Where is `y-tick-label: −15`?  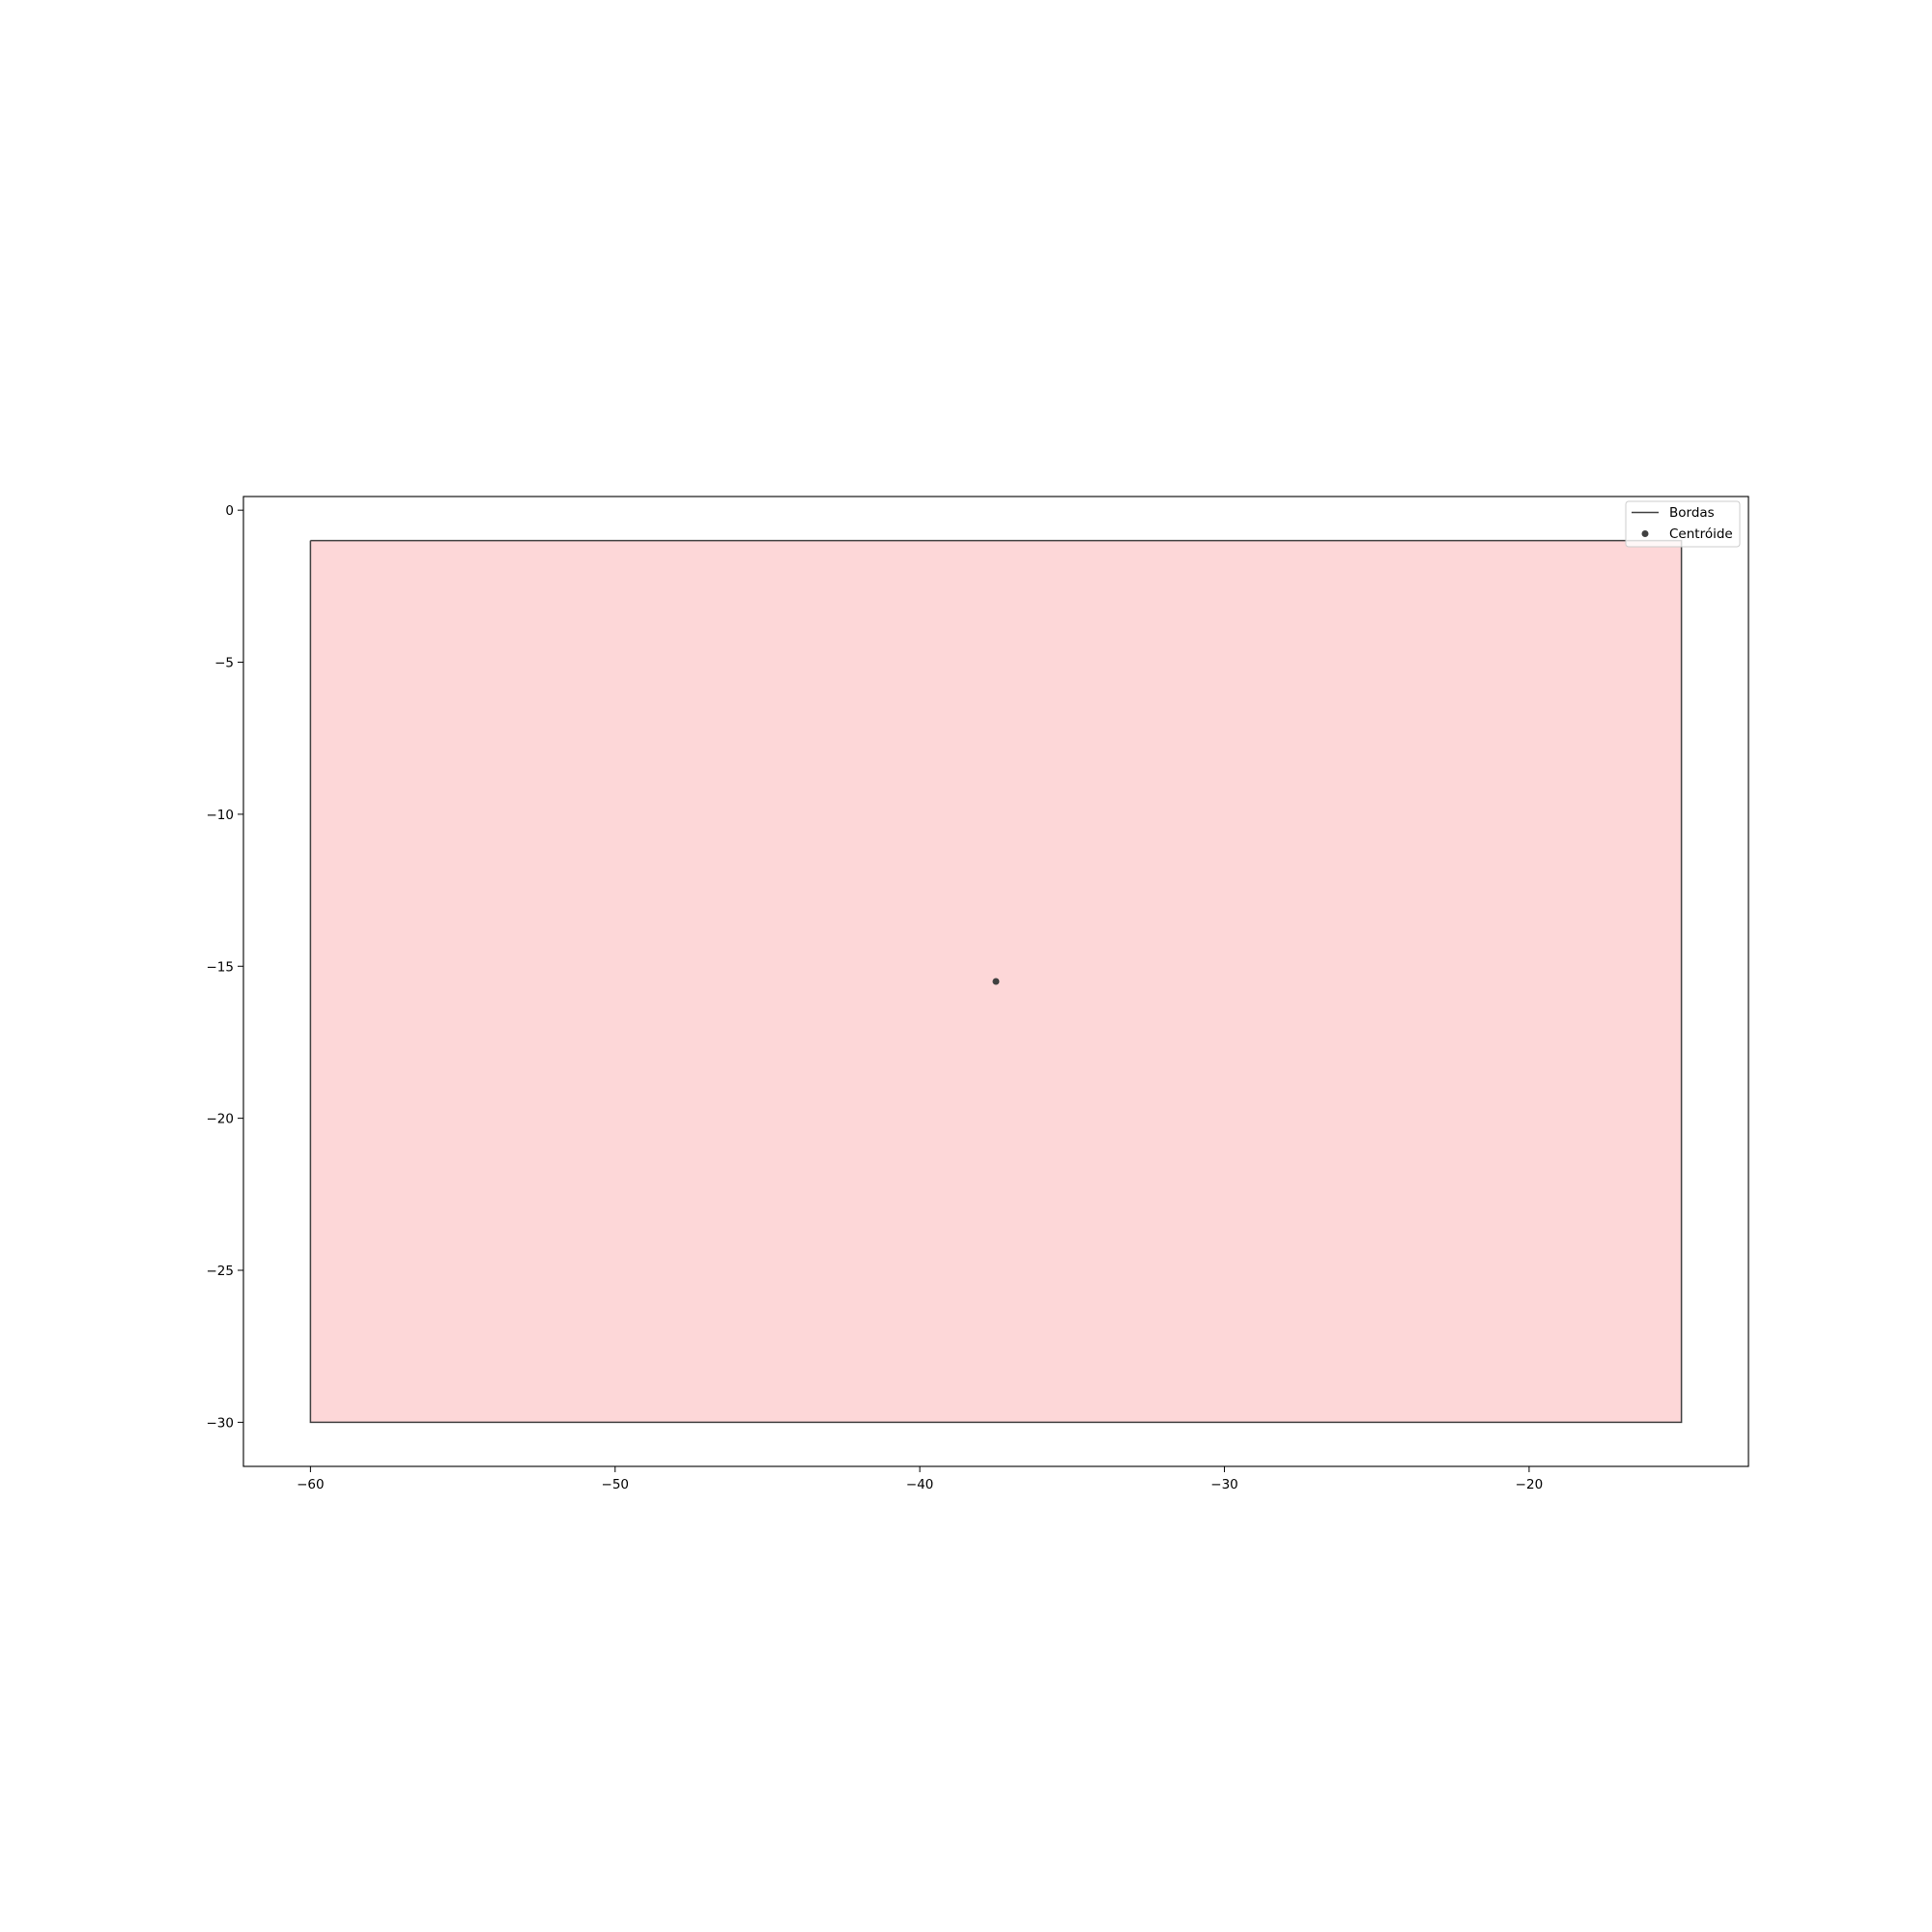 y-tick-label: −15 is located at coordinates (221, 967).